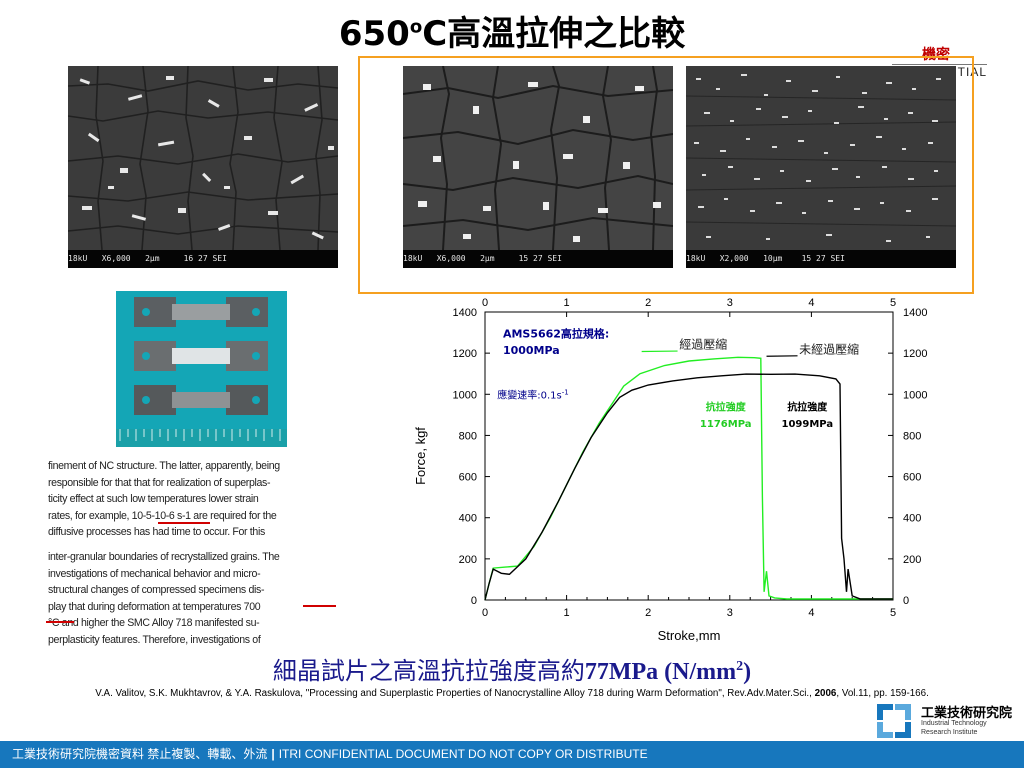 The width and height of the screenshot is (1024, 768). Describe the element at coordinates (420, 456) in the screenshot. I see `y-axis-label: Force, kgf` at that location.